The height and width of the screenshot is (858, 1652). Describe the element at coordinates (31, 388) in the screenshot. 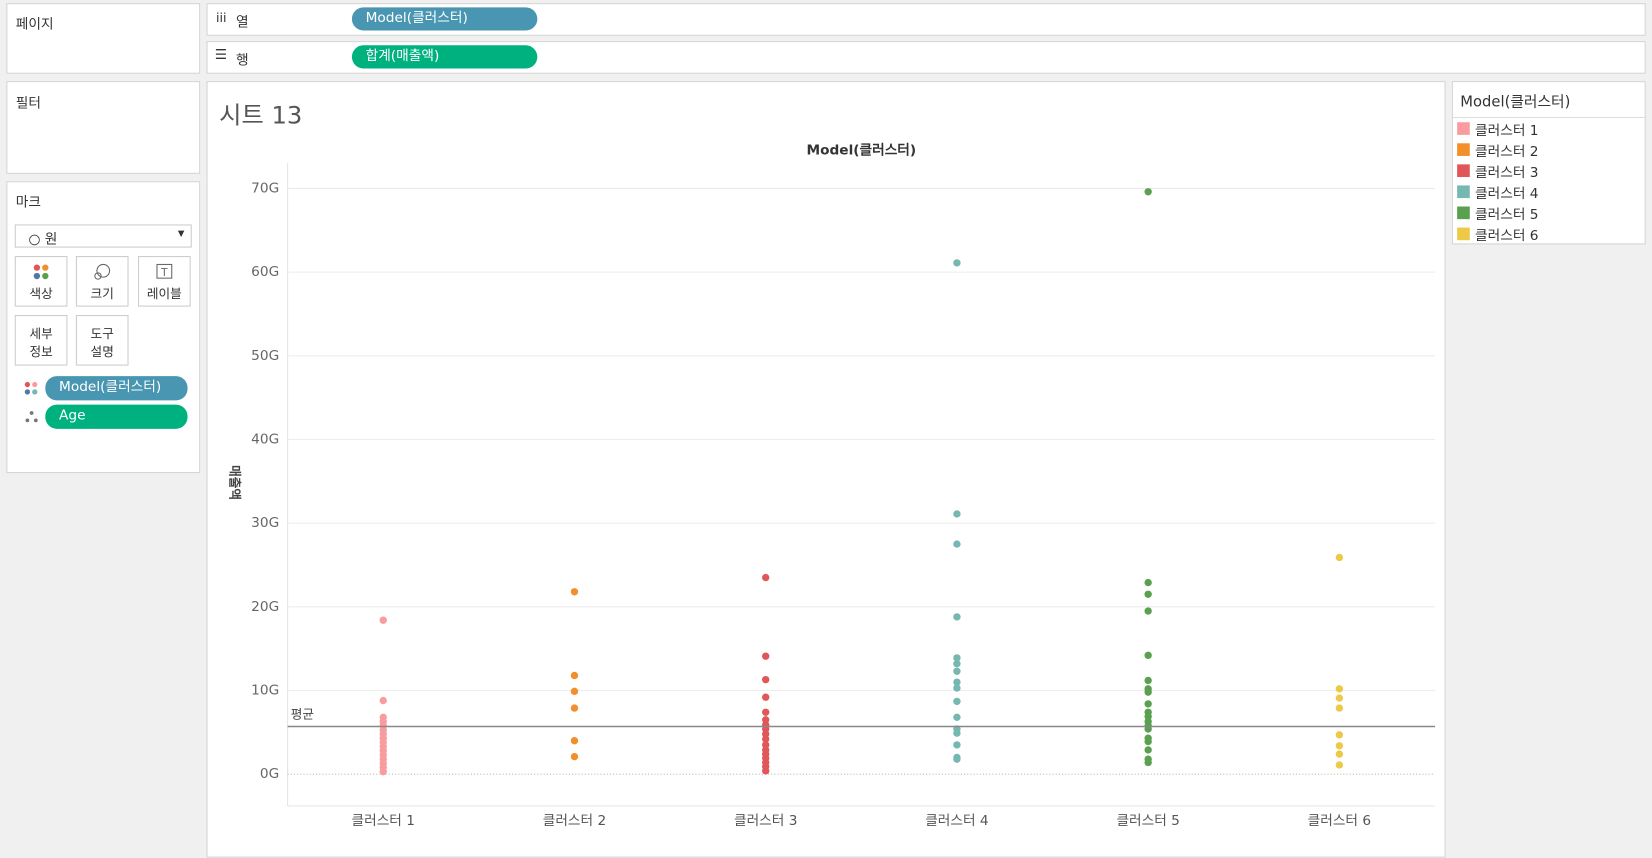

I see `color-field-icon` at that location.